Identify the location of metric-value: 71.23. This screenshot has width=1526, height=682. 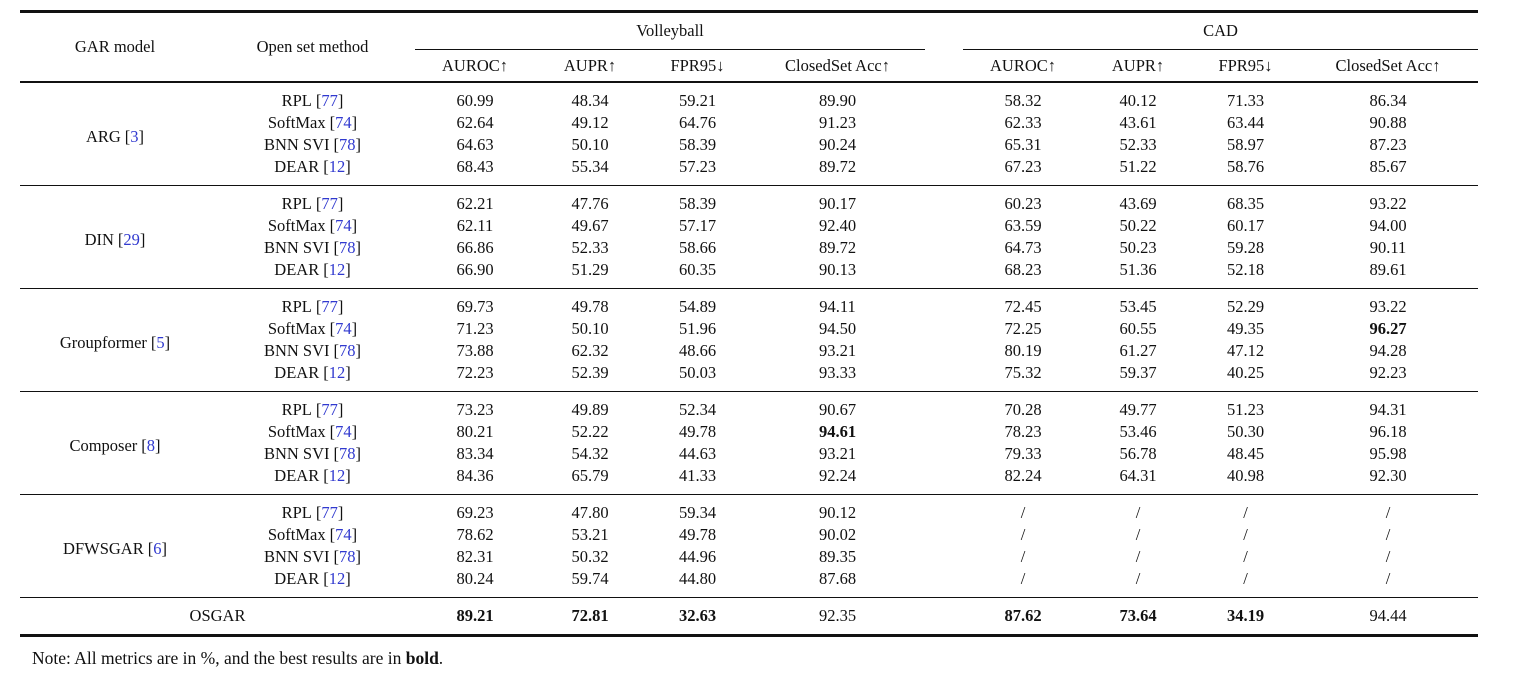
(475, 328).